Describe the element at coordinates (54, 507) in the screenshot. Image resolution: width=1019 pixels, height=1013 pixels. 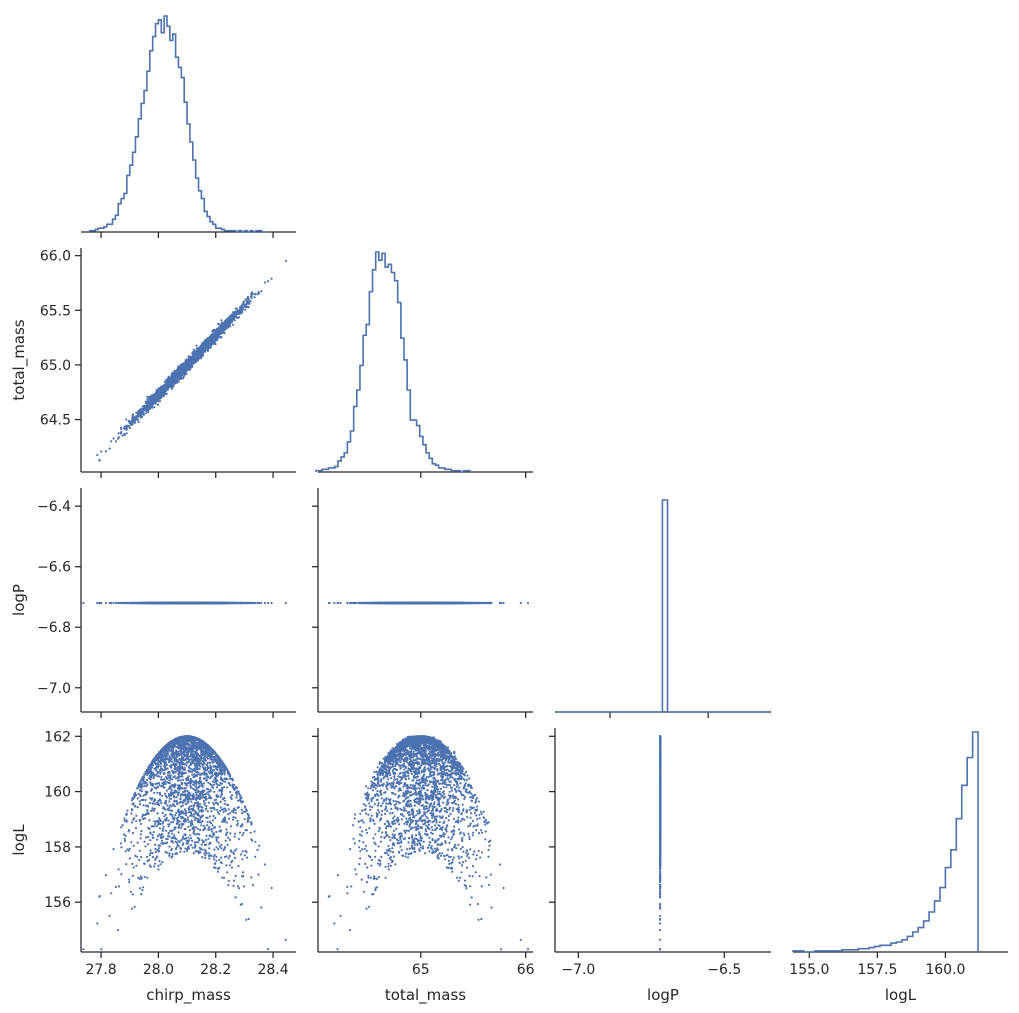
I see `y-tick-label: −6.4` at that location.